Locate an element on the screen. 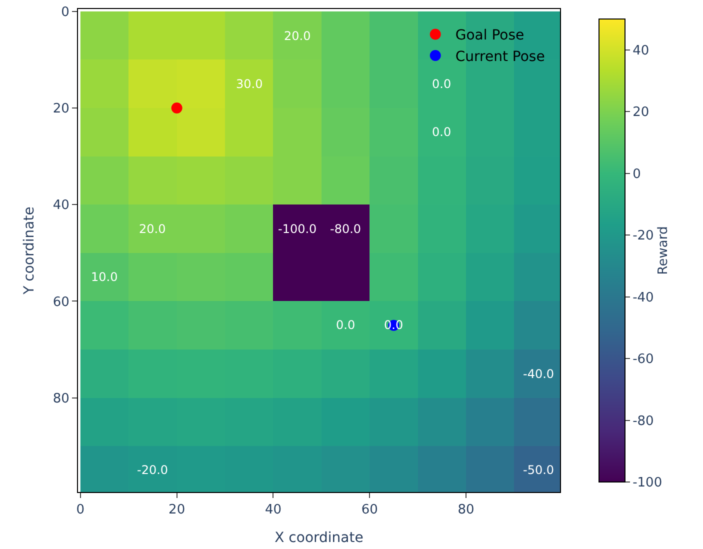 The width and height of the screenshot is (703, 549). y-axis-title: Y coordinate is located at coordinates (29, 251).